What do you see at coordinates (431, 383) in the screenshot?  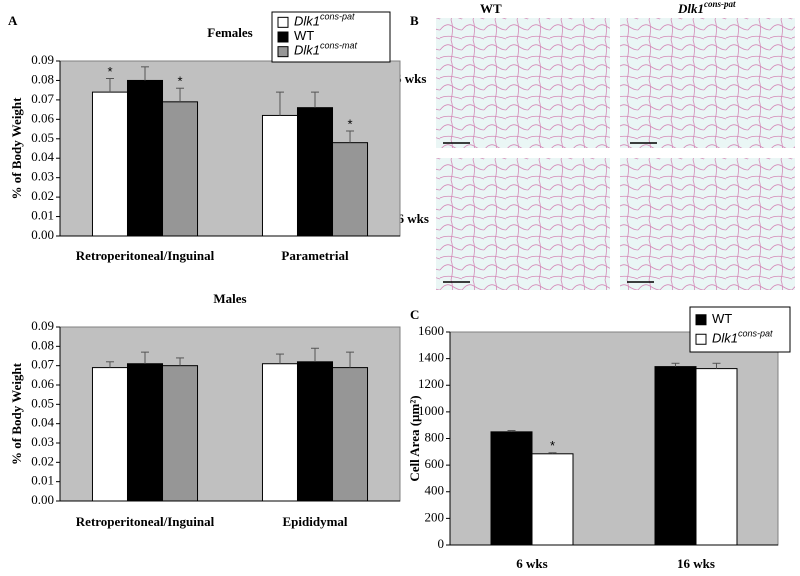 I see `y-tick-label: 1200` at bounding box center [431, 383].